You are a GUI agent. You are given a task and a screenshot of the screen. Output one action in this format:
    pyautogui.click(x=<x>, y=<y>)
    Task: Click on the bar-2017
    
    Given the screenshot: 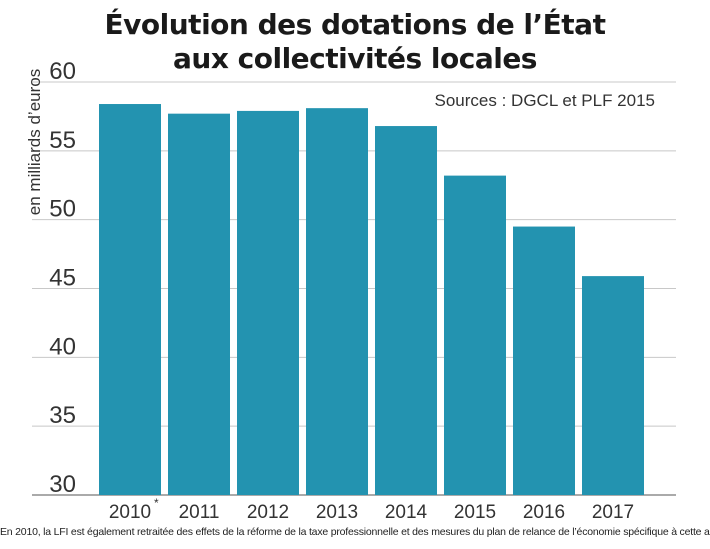 What is the action you would take?
    pyautogui.click(x=613, y=385)
    